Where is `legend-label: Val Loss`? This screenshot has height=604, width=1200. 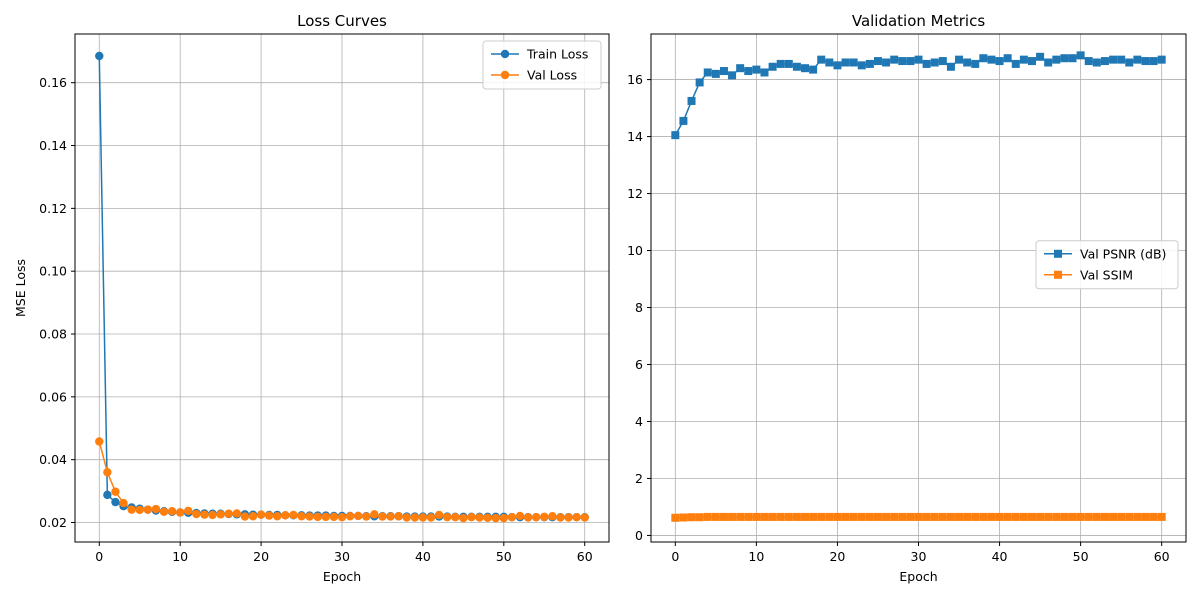 legend-label: Val Loss is located at coordinates (552, 75).